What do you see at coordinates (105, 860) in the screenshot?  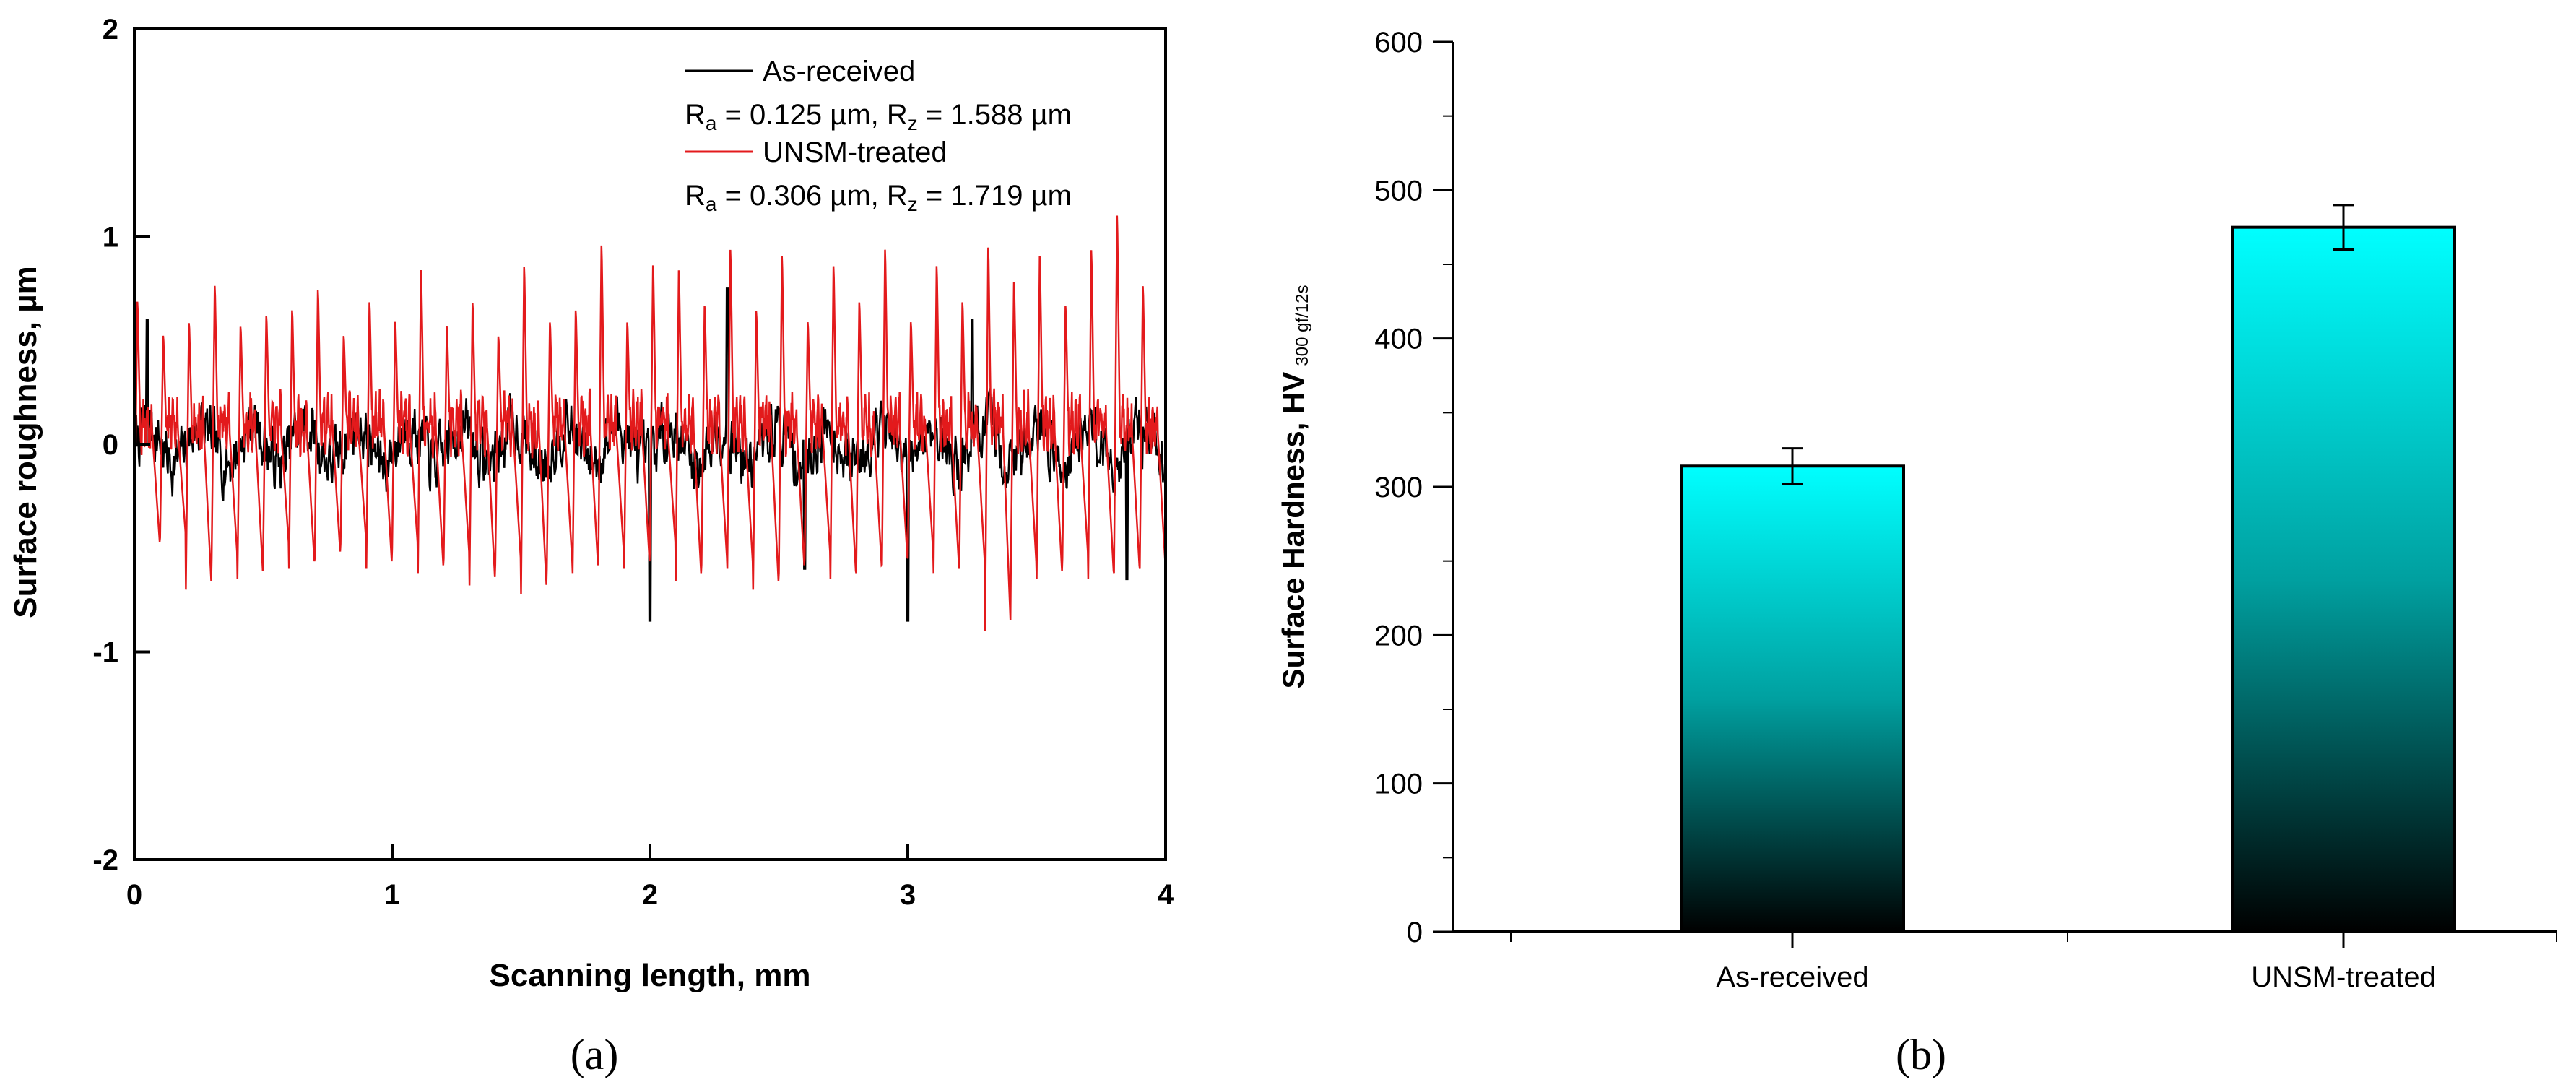 I see `roughness-y-tick-label: -2` at bounding box center [105, 860].